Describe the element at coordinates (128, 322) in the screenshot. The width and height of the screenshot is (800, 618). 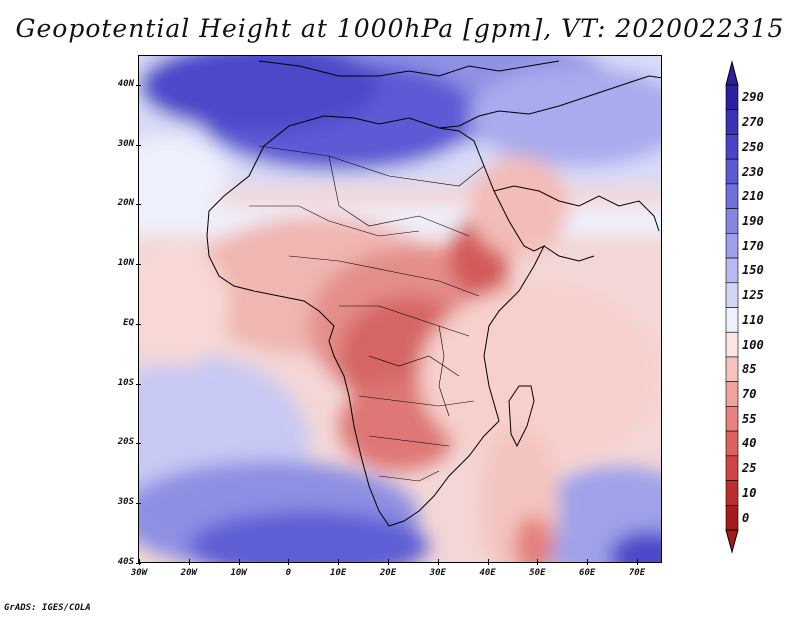
I see `lat-tick-label: EQ` at that location.